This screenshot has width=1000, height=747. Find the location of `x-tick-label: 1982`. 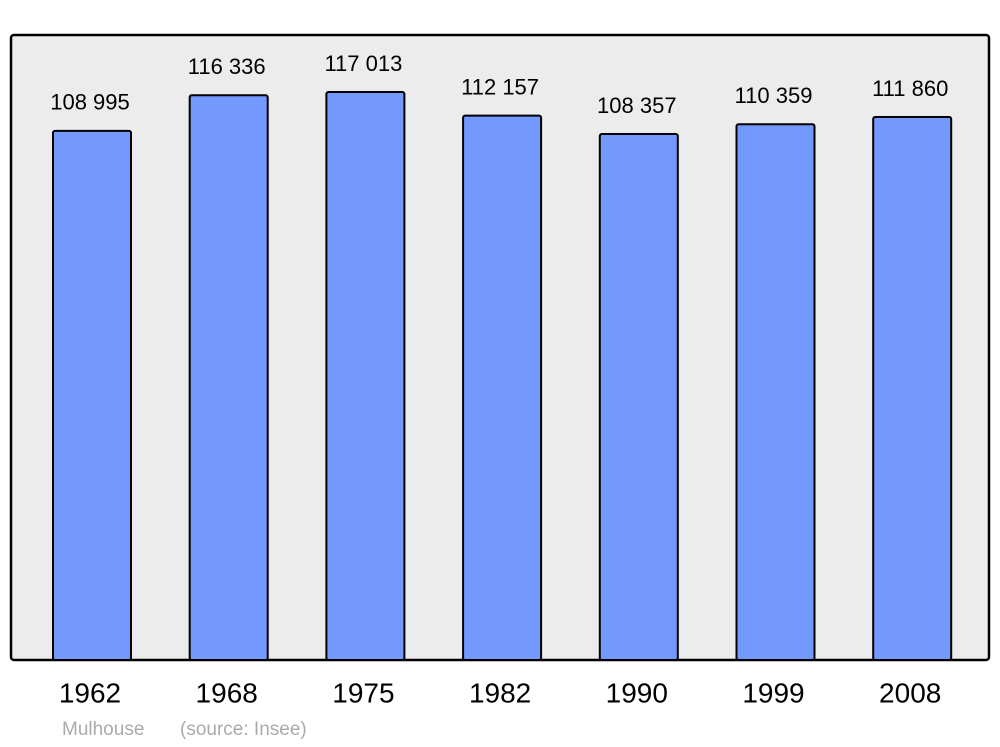

x-tick-label: 1982 is located at coordinates (500, 692).